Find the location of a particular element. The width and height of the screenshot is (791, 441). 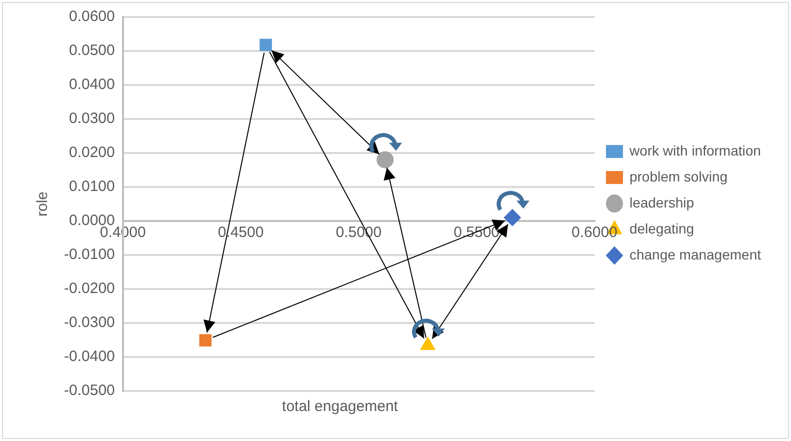

x-axis-title: total engagement is located at coordinates (340, 406).